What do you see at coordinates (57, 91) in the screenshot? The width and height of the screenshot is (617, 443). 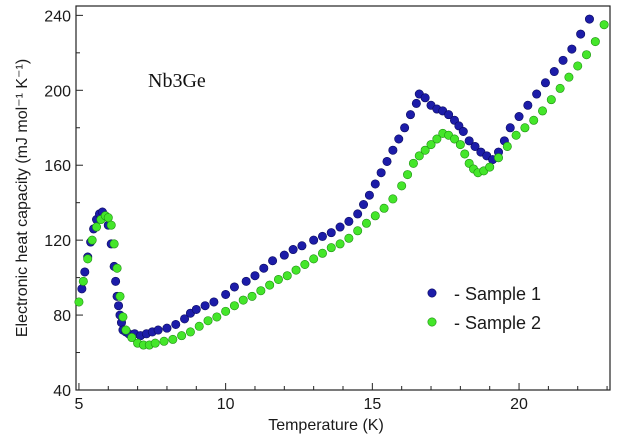 I see `y-tick-label-200: 200` at bounding box center [57, 91].